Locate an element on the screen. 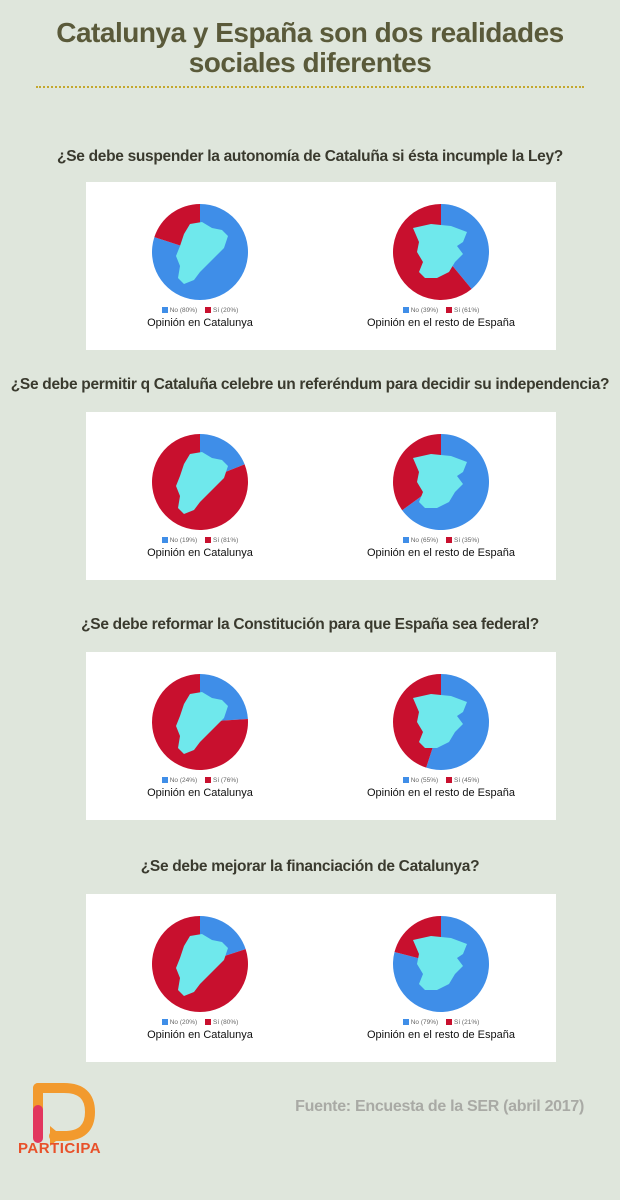 This screenshot has height=1200, width=620. pie-block-catalunya-1: No (80%) Sí (20%) Opinión en Catalunya is located at coordinates (200, 265).